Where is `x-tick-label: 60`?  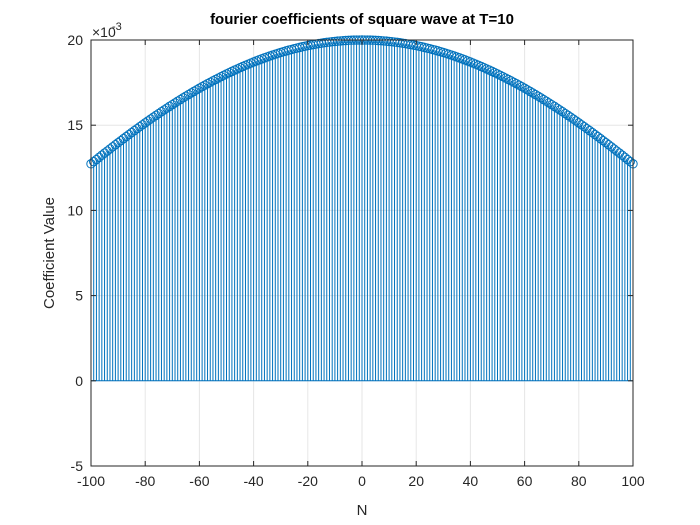 x-tick-label: 60 is located at coordinates (525, 481).